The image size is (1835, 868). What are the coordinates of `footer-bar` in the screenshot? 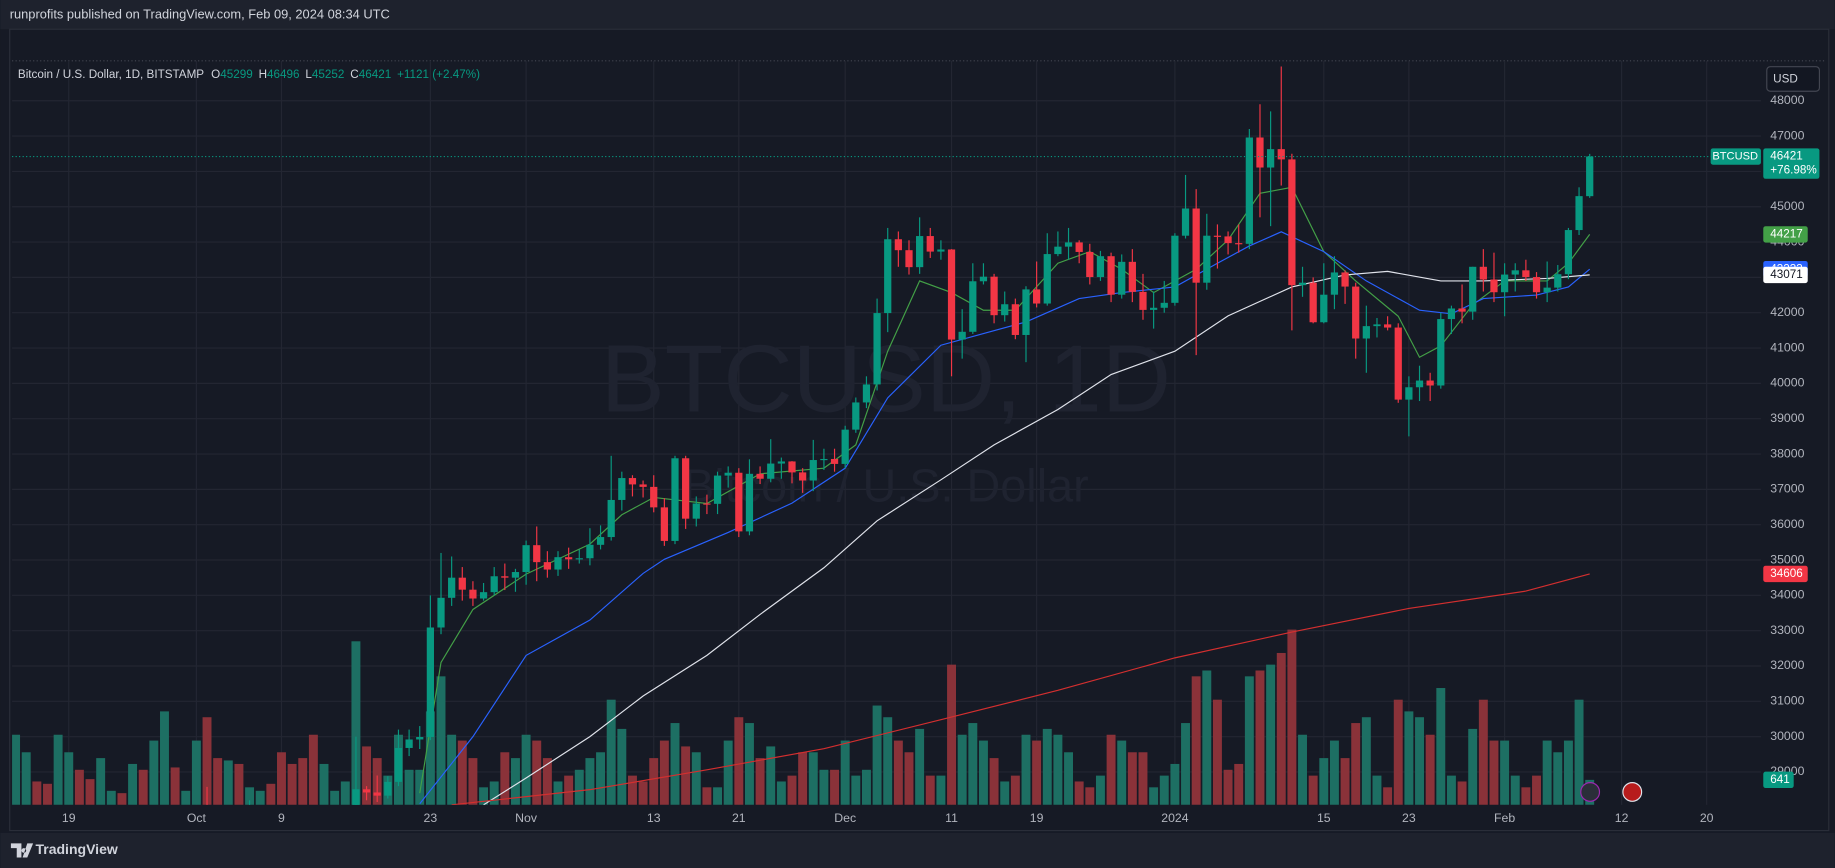 It's located at (917, 850).